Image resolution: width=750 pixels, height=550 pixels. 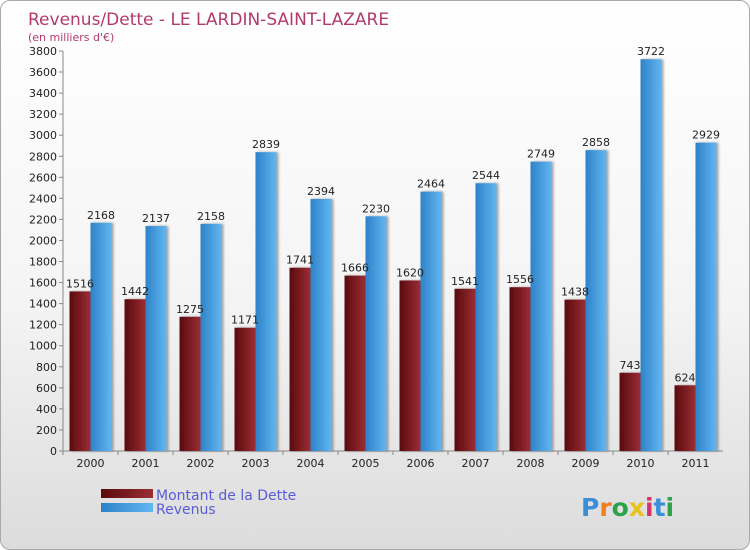 I want to click on data-label: 1442, so click(x=135, y=291).